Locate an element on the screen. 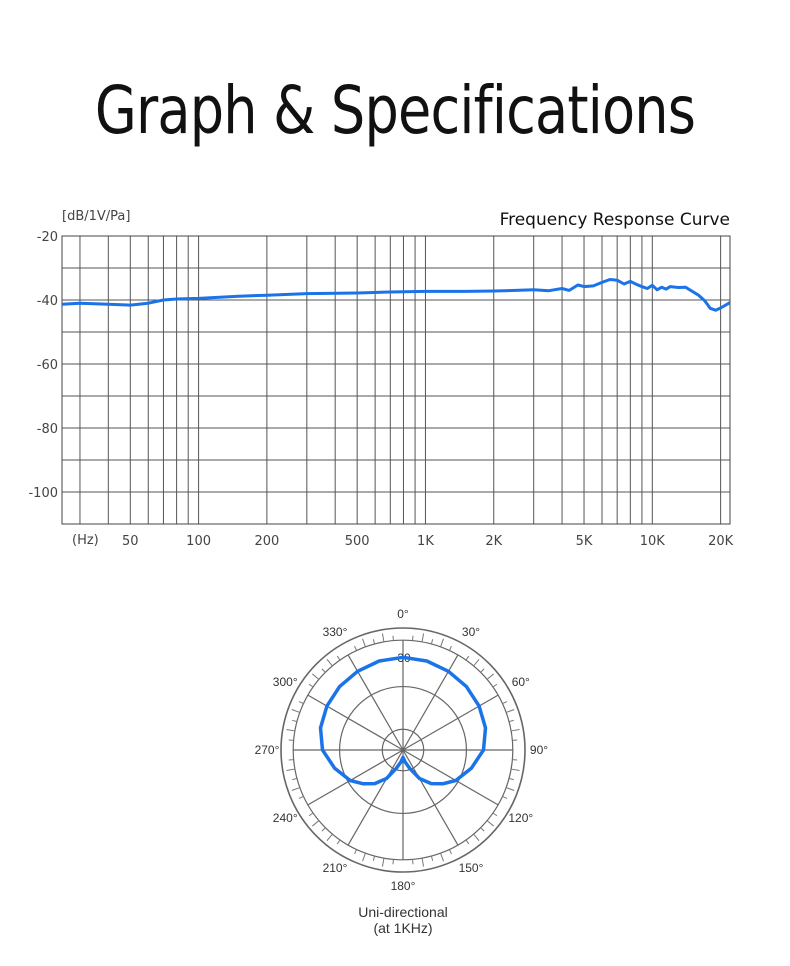  y-tick-labels: -20 -40 -60 -80 -100 is located at coordinates (43, 365).